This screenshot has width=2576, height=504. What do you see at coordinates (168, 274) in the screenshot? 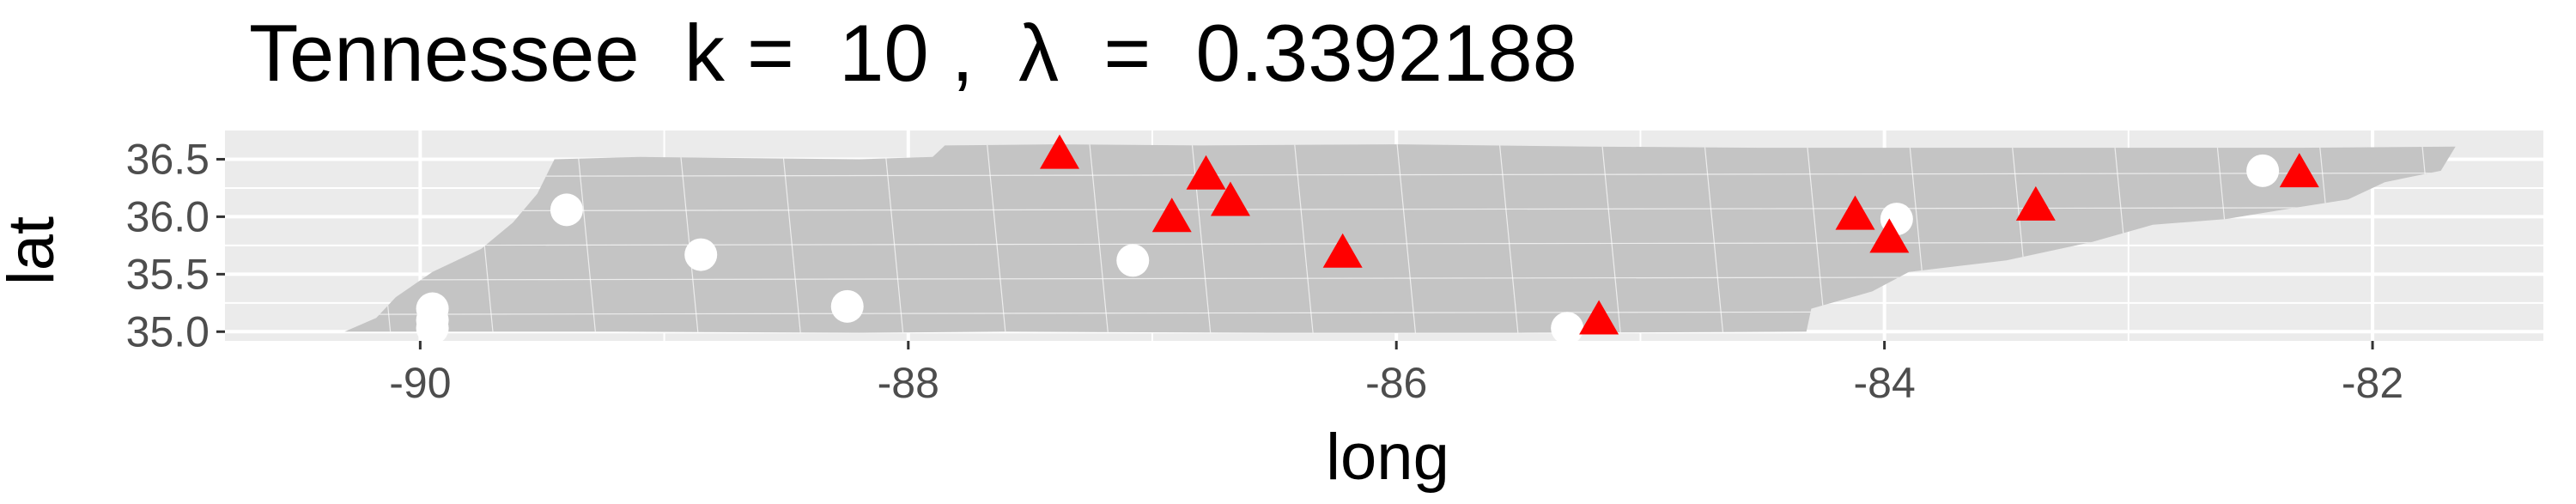
I see `y-tick-label: 35.5` at bounding box center [168, 274].